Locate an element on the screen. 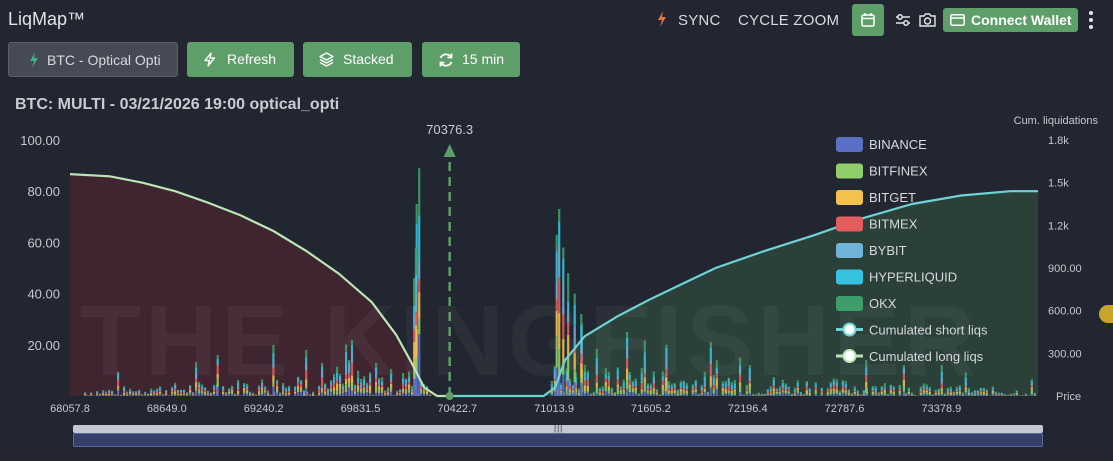 The image size is (1113, 461). camera-icon is located at coordinates (927, 20).